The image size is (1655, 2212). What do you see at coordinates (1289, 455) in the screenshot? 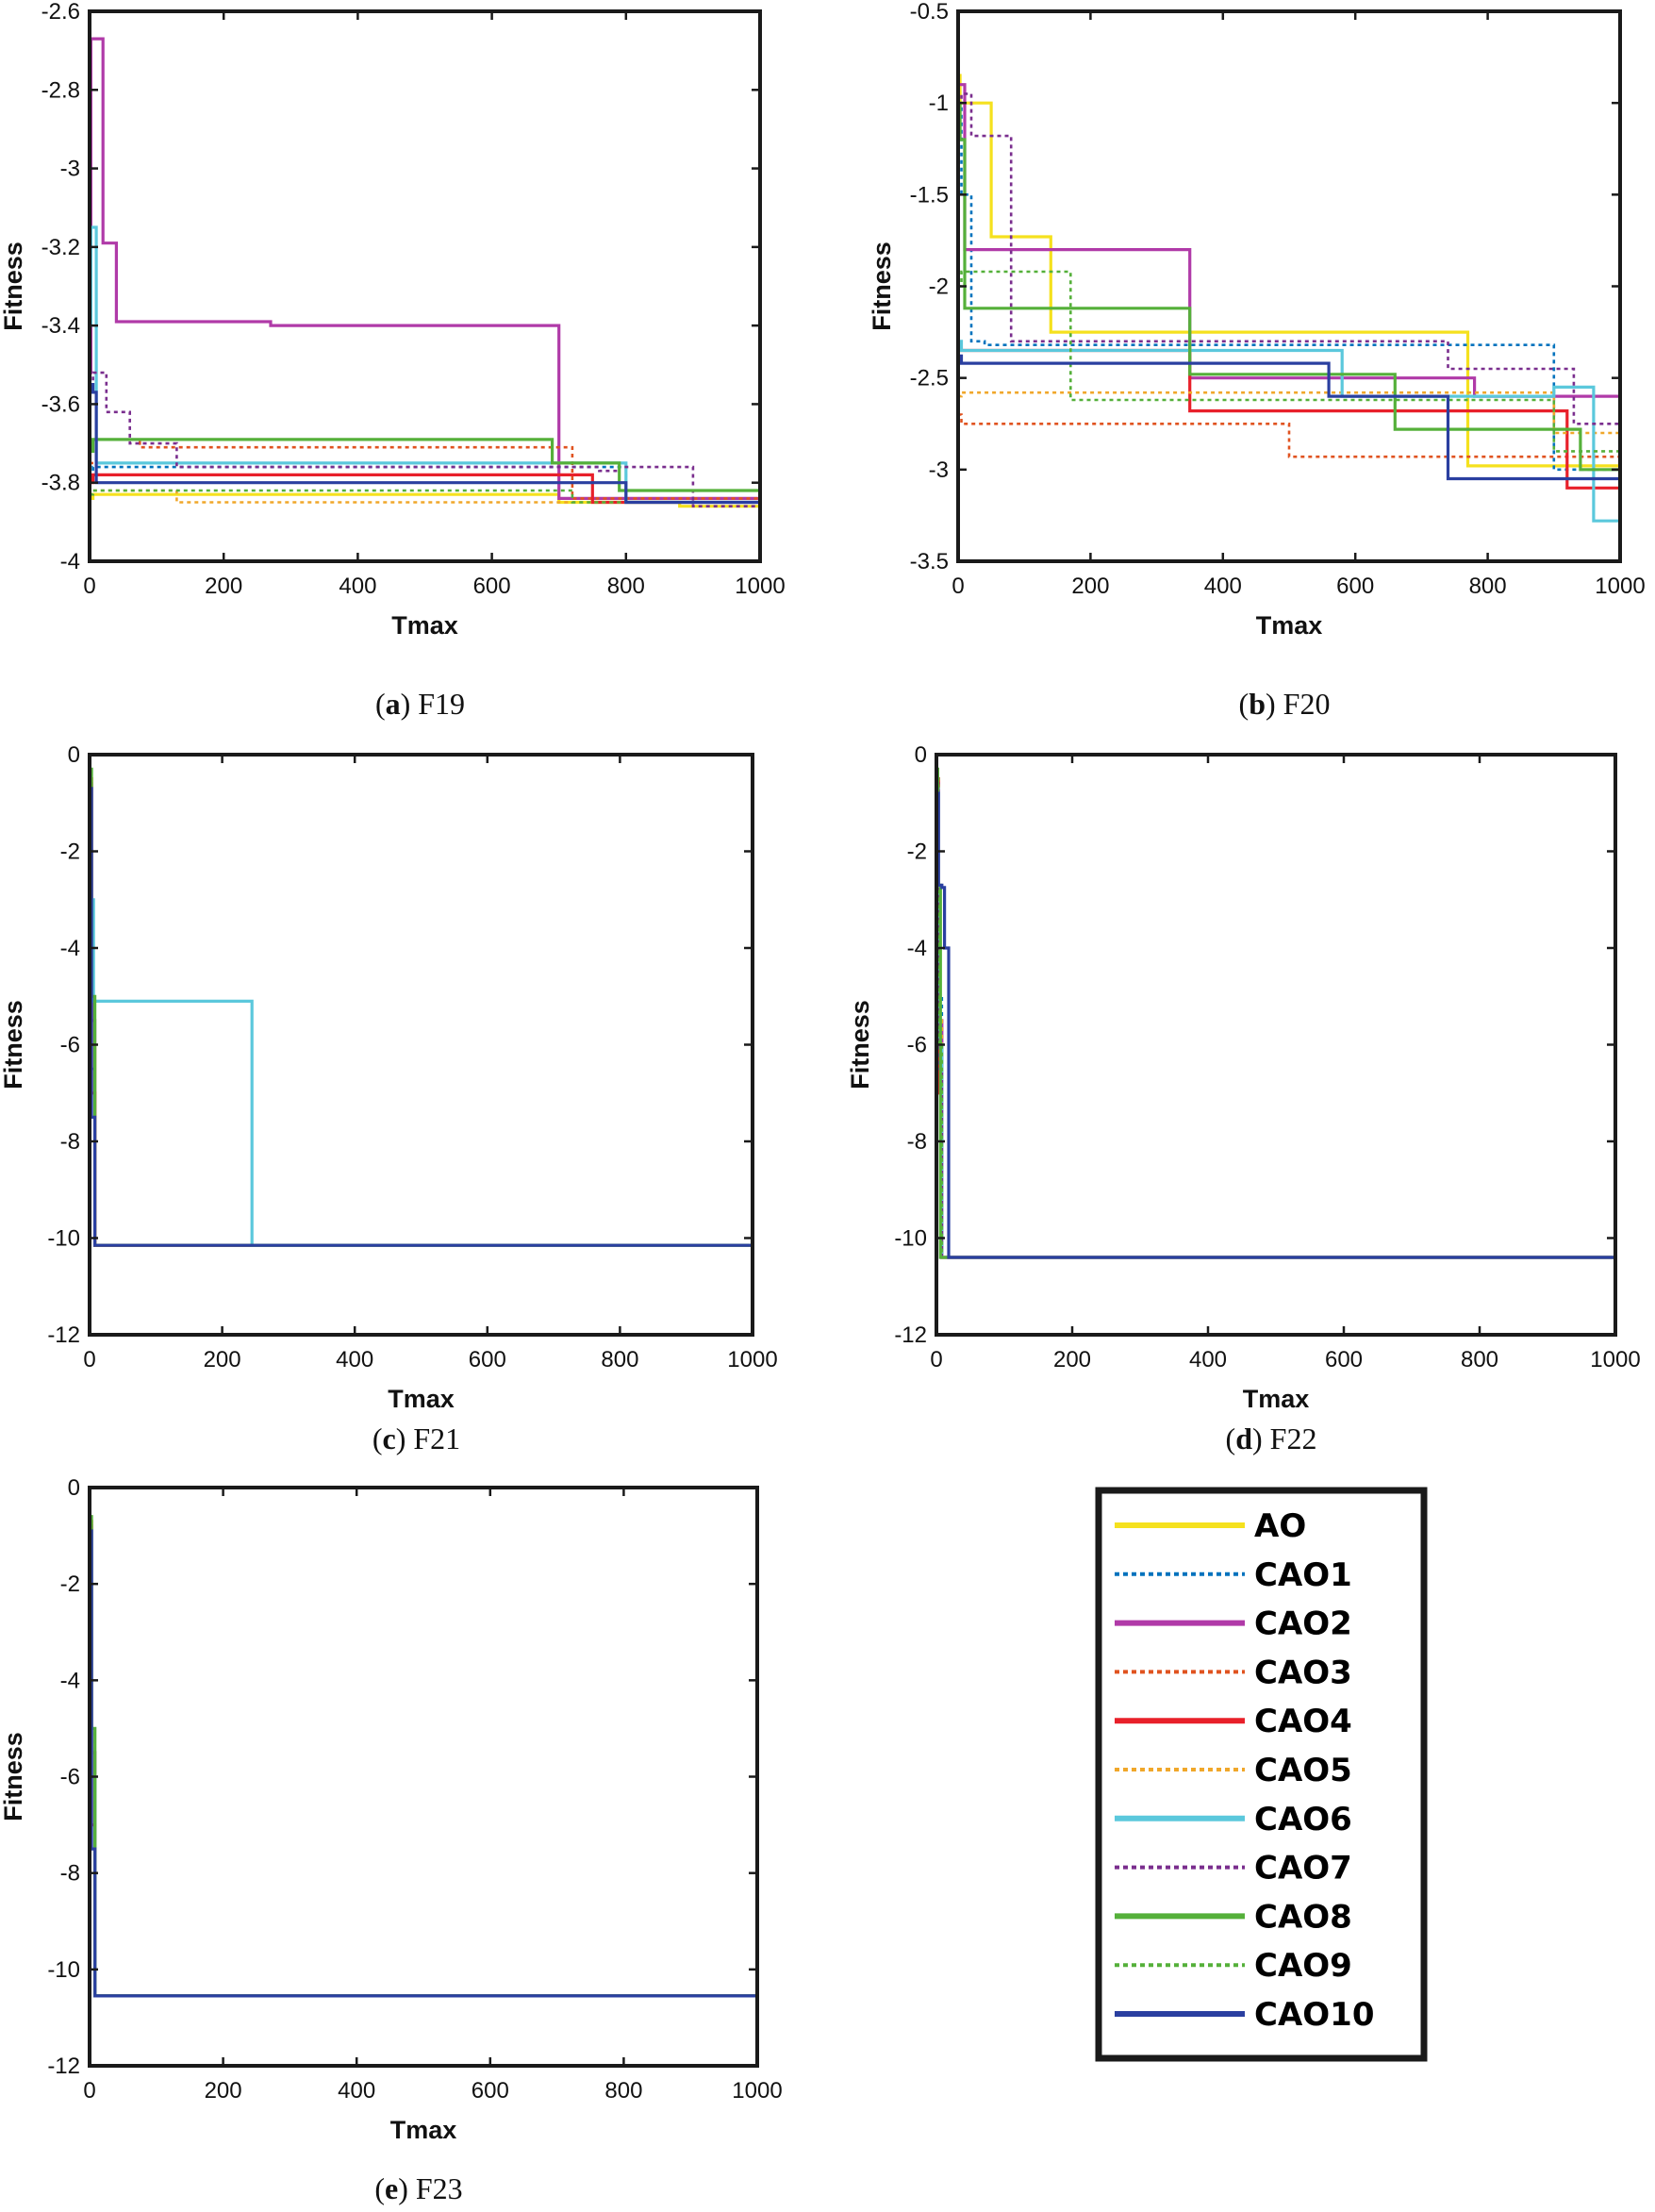
I see `series-line-cao3` at bounding box center [1289, 455].